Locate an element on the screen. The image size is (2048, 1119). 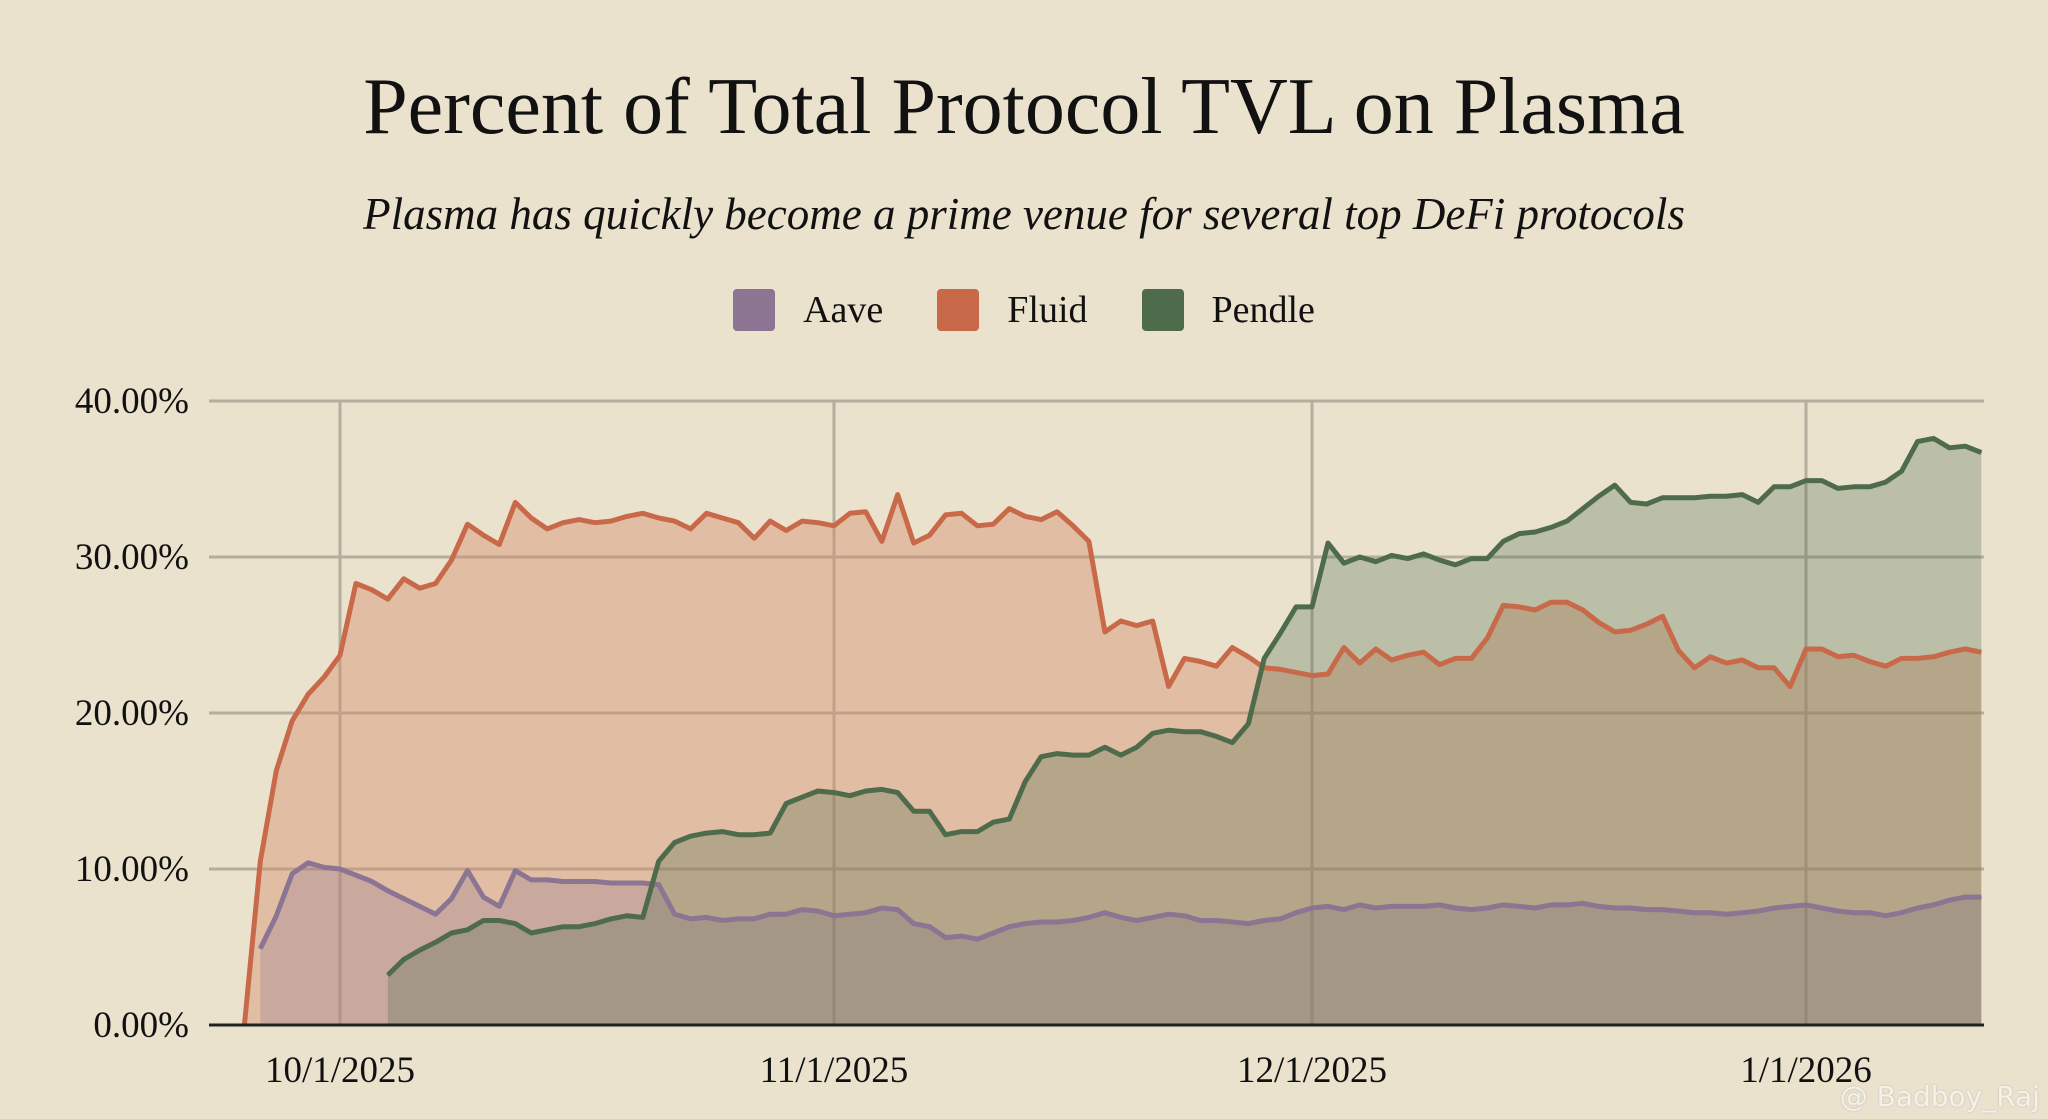
legend-swatch-fluid is located at coordinates (958, 310).